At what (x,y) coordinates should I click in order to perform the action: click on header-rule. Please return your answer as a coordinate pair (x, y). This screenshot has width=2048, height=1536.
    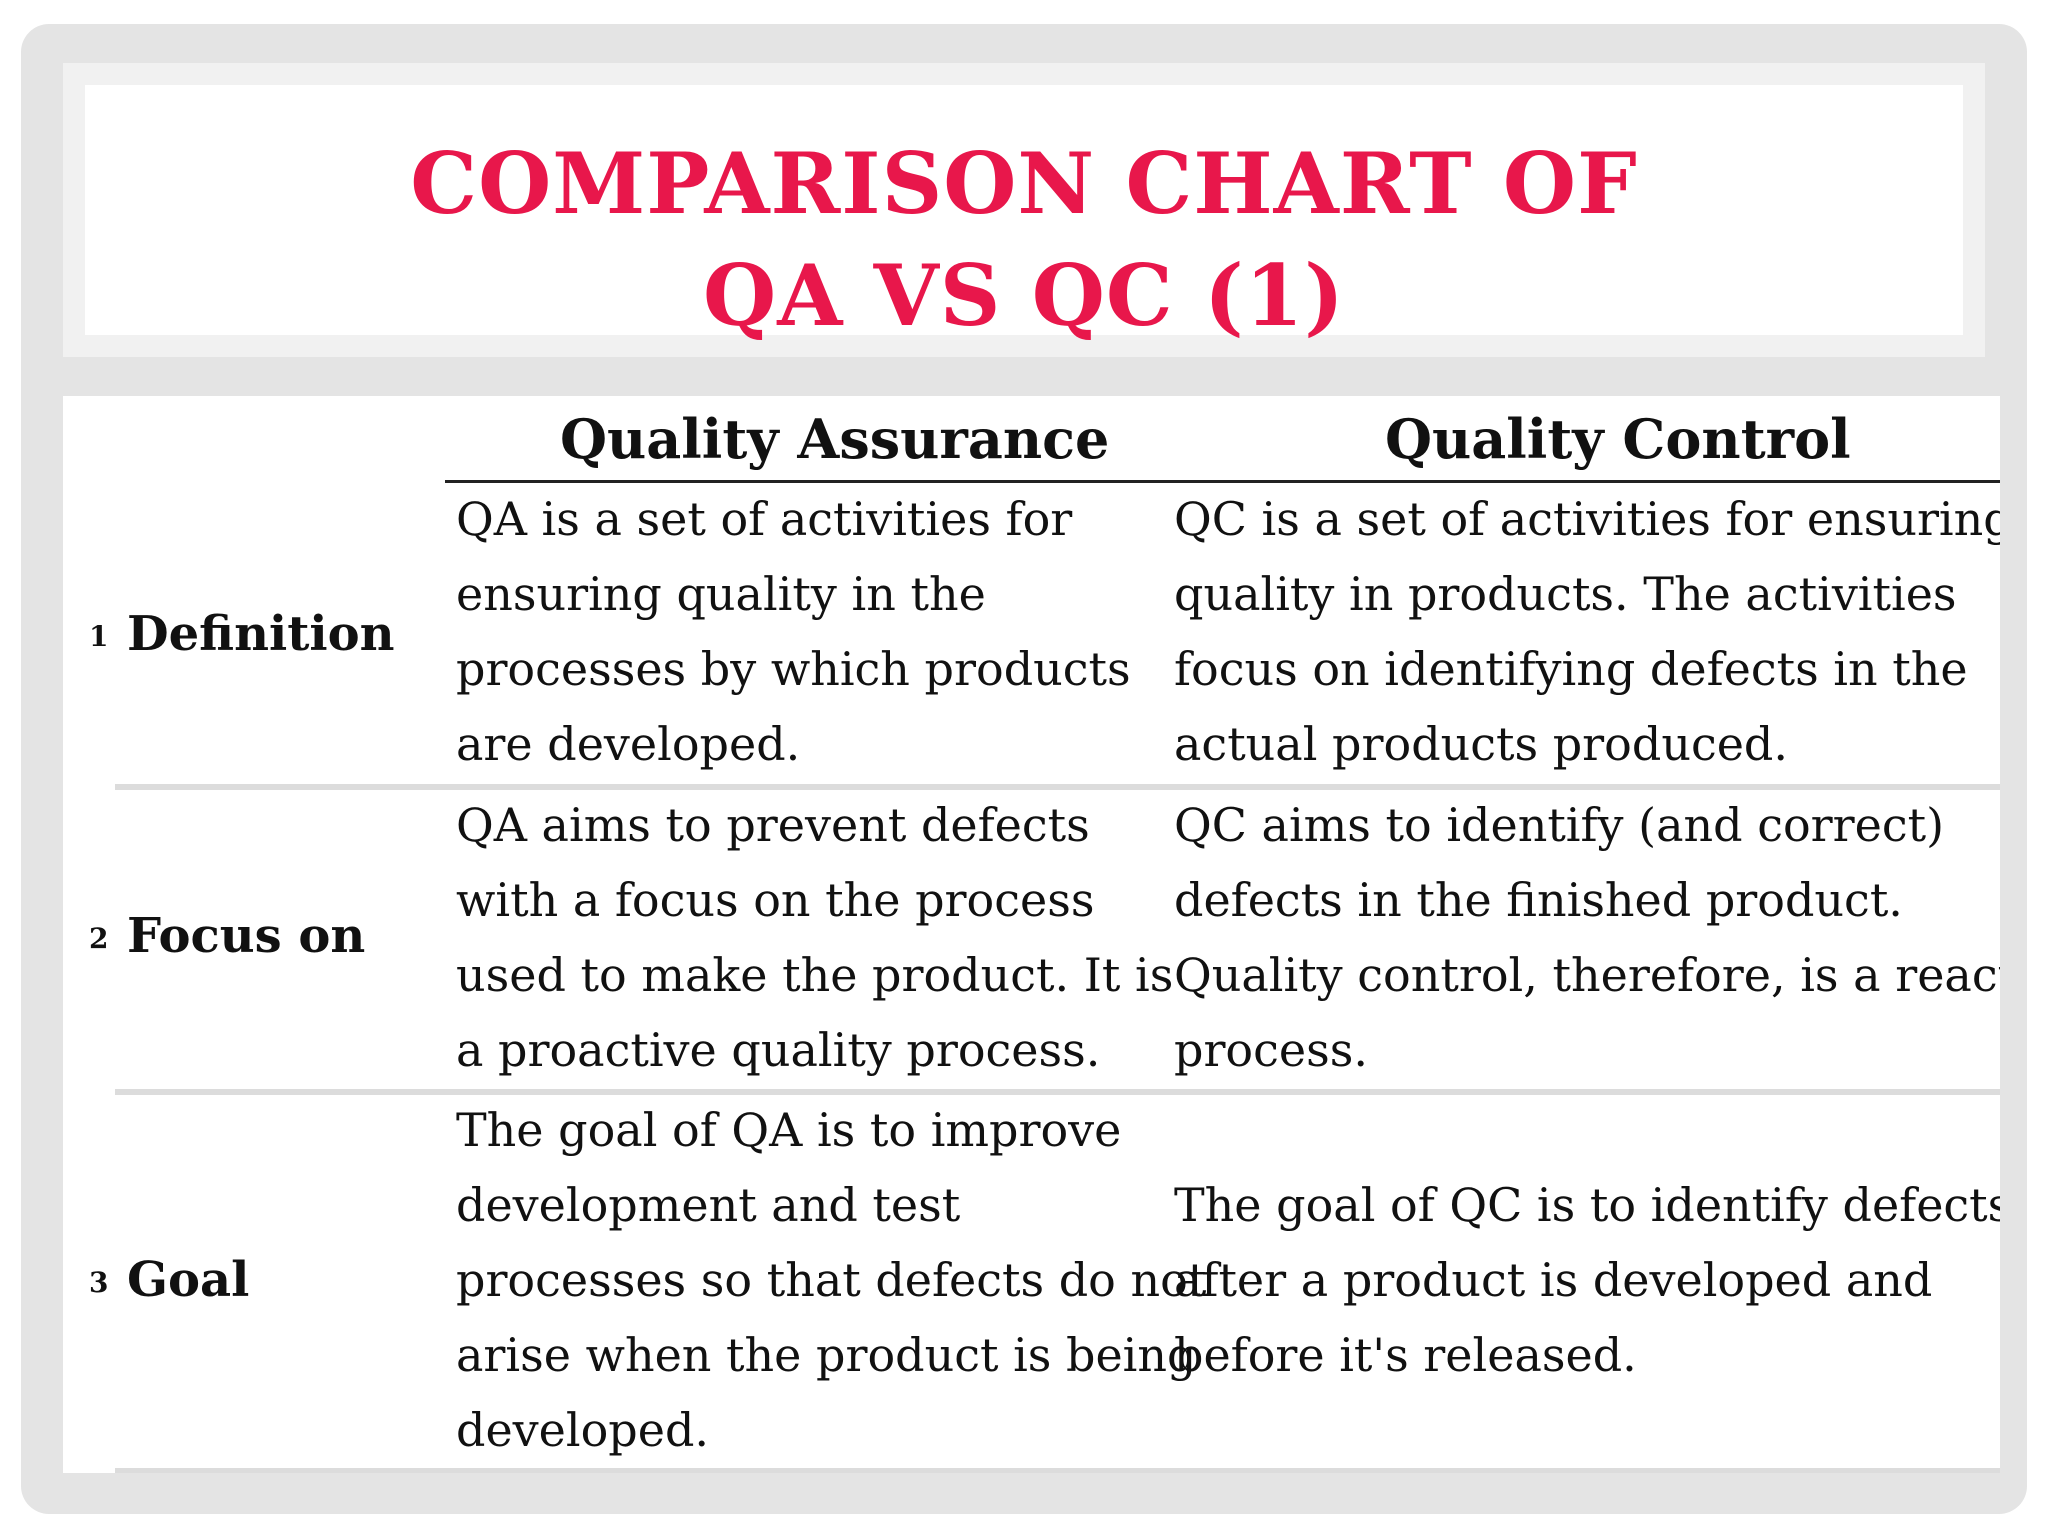
    Looking at the image, I should click on (1222, 481).